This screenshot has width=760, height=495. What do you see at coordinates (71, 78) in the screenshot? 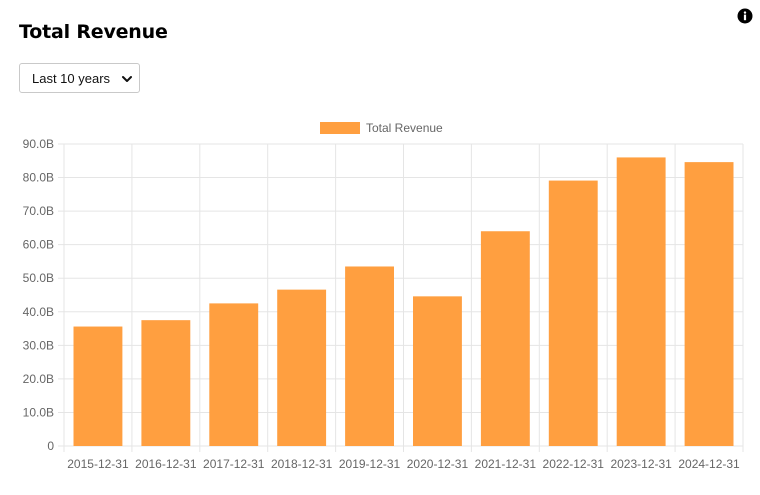
I see `range-select-value: Last 10 years` at bounding box center [71, 78].